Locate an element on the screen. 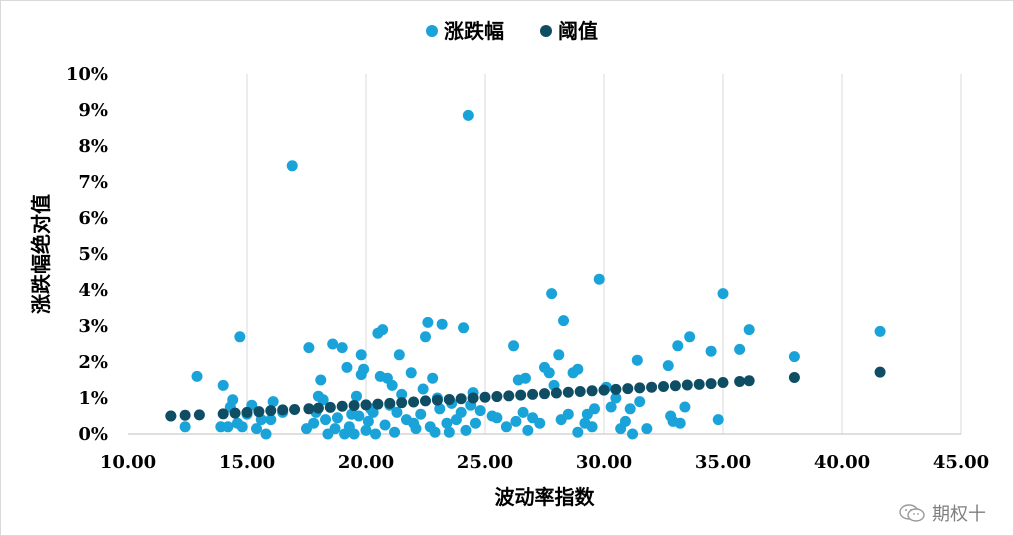 Image resolution: width=1014 pixels, height=536 pixels. y-tick-label: 8% is located at coordinates (93, 146).